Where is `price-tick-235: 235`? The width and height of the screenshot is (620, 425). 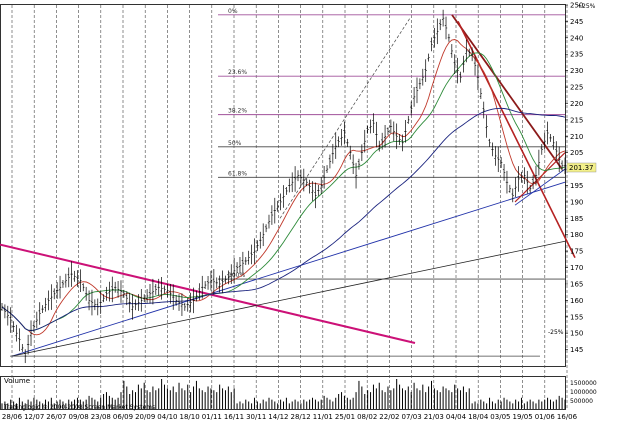 price-tick-235: 235 is located at coordinates (576, 55).